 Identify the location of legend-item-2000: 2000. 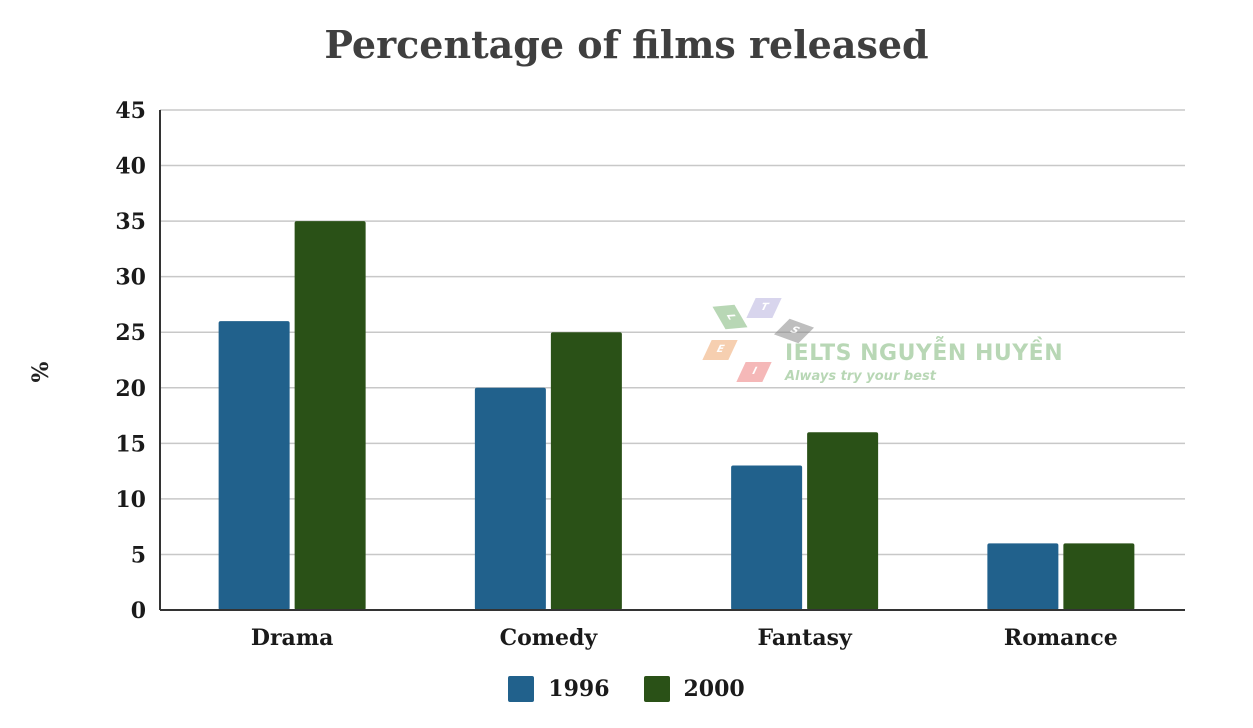
(694, 689).